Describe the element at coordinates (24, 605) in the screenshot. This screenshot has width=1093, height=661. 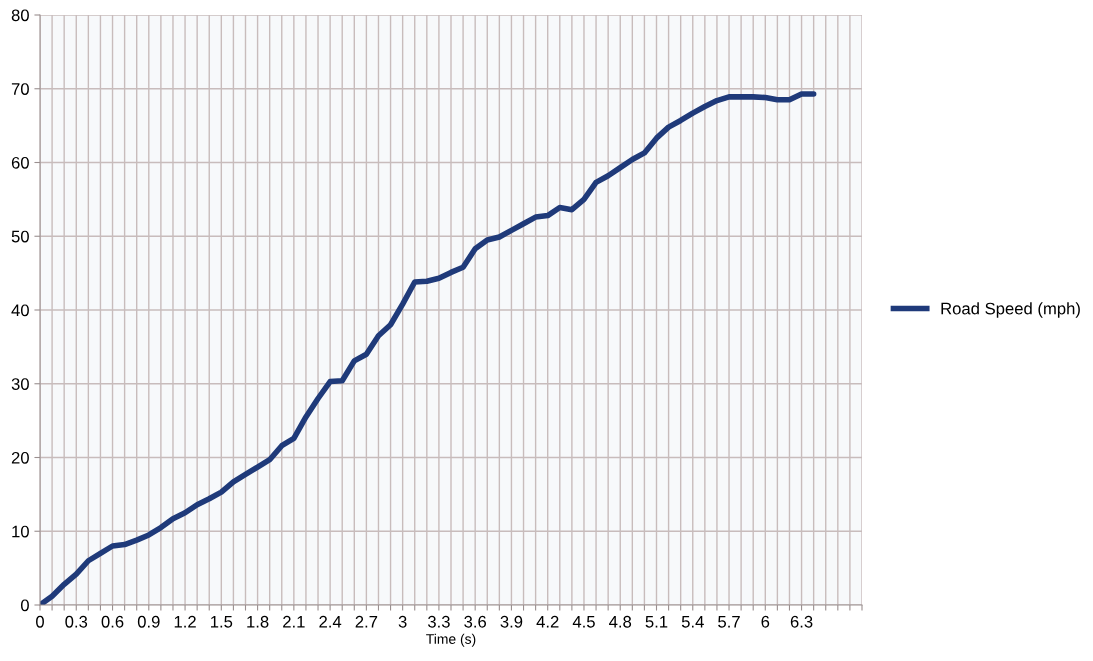
I see `y-tick-label: 0` at that location.